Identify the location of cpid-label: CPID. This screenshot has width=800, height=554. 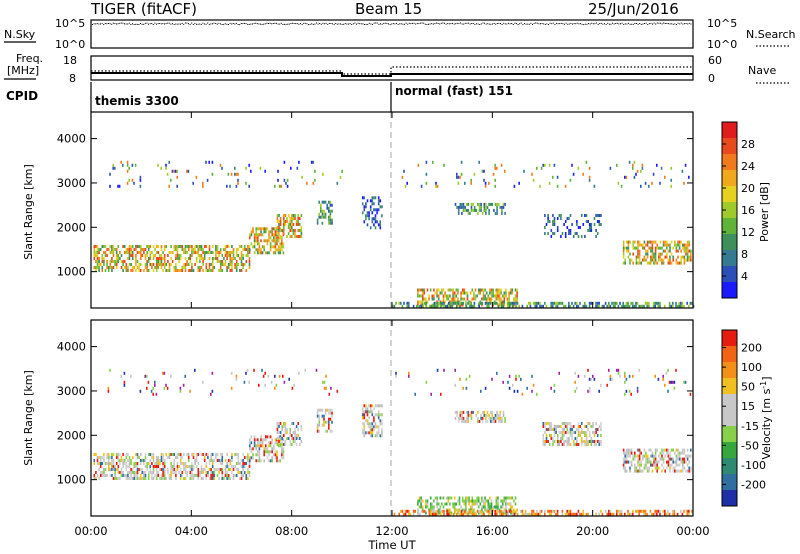
(22, 96).